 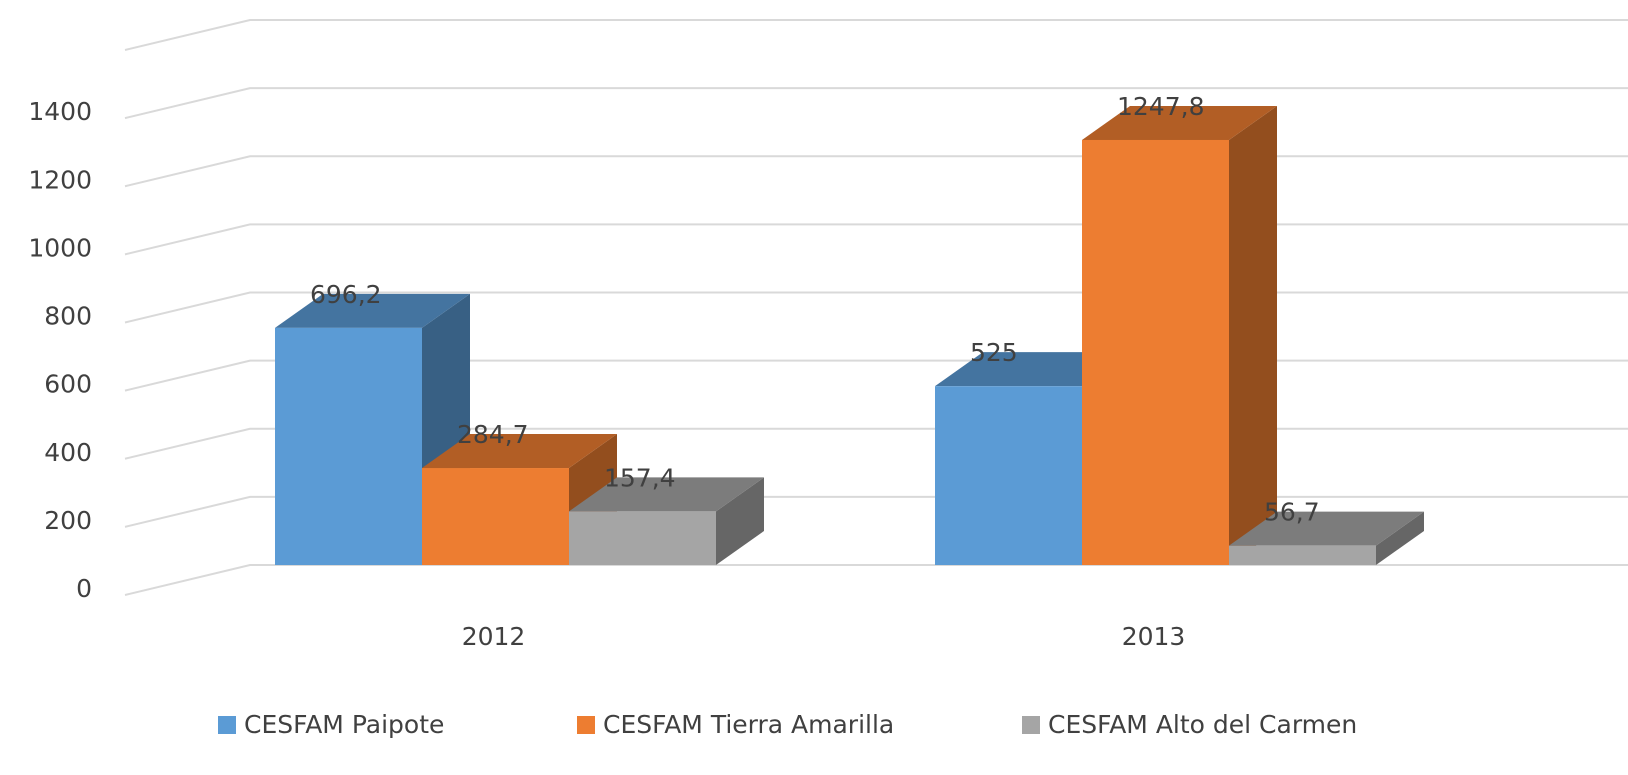 I want to click on y-tick-label: 400, so click(x=68, y=452).